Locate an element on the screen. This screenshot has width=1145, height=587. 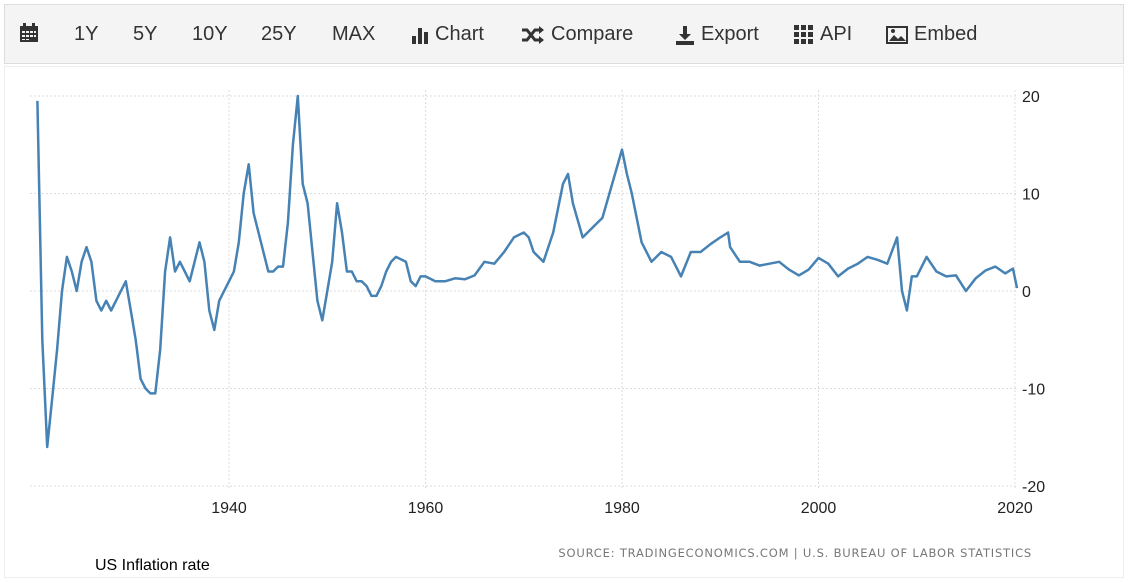
bar-chart-icon is located at coordinates (420, 35).